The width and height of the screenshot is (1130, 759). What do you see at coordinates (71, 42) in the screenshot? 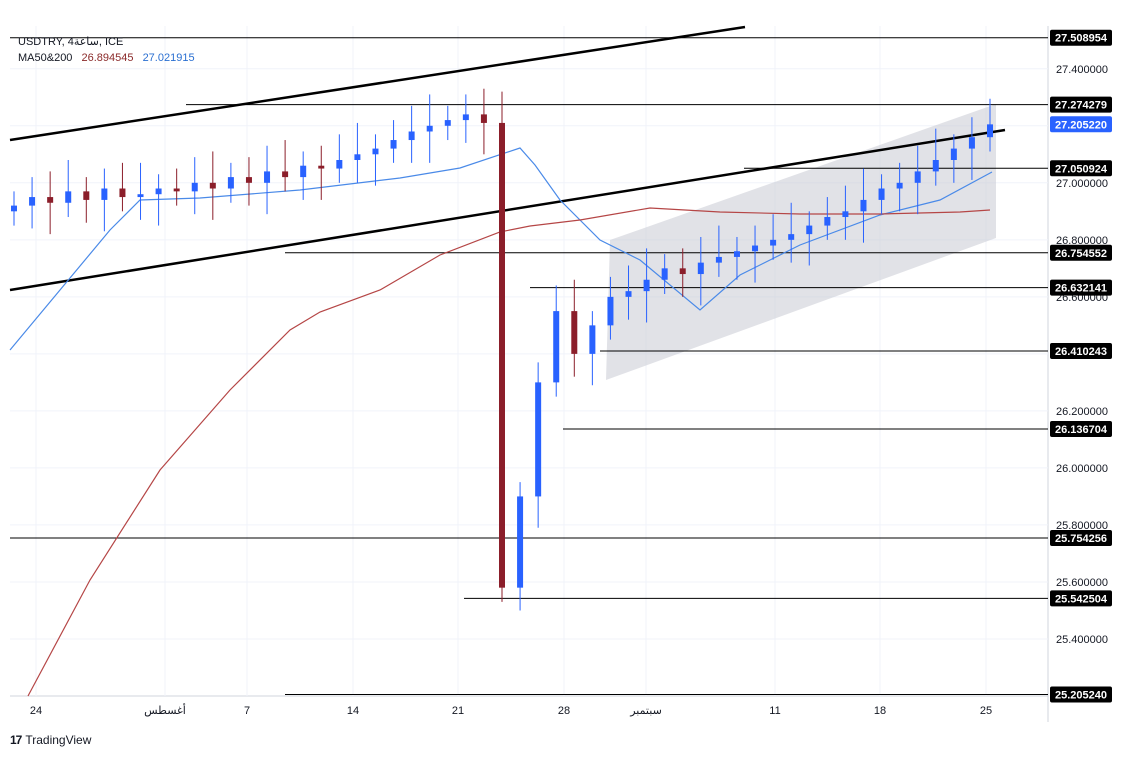
I see `symbol-label: USDTRY, 4ساعة, ICE` at bounding box center [71, 42].